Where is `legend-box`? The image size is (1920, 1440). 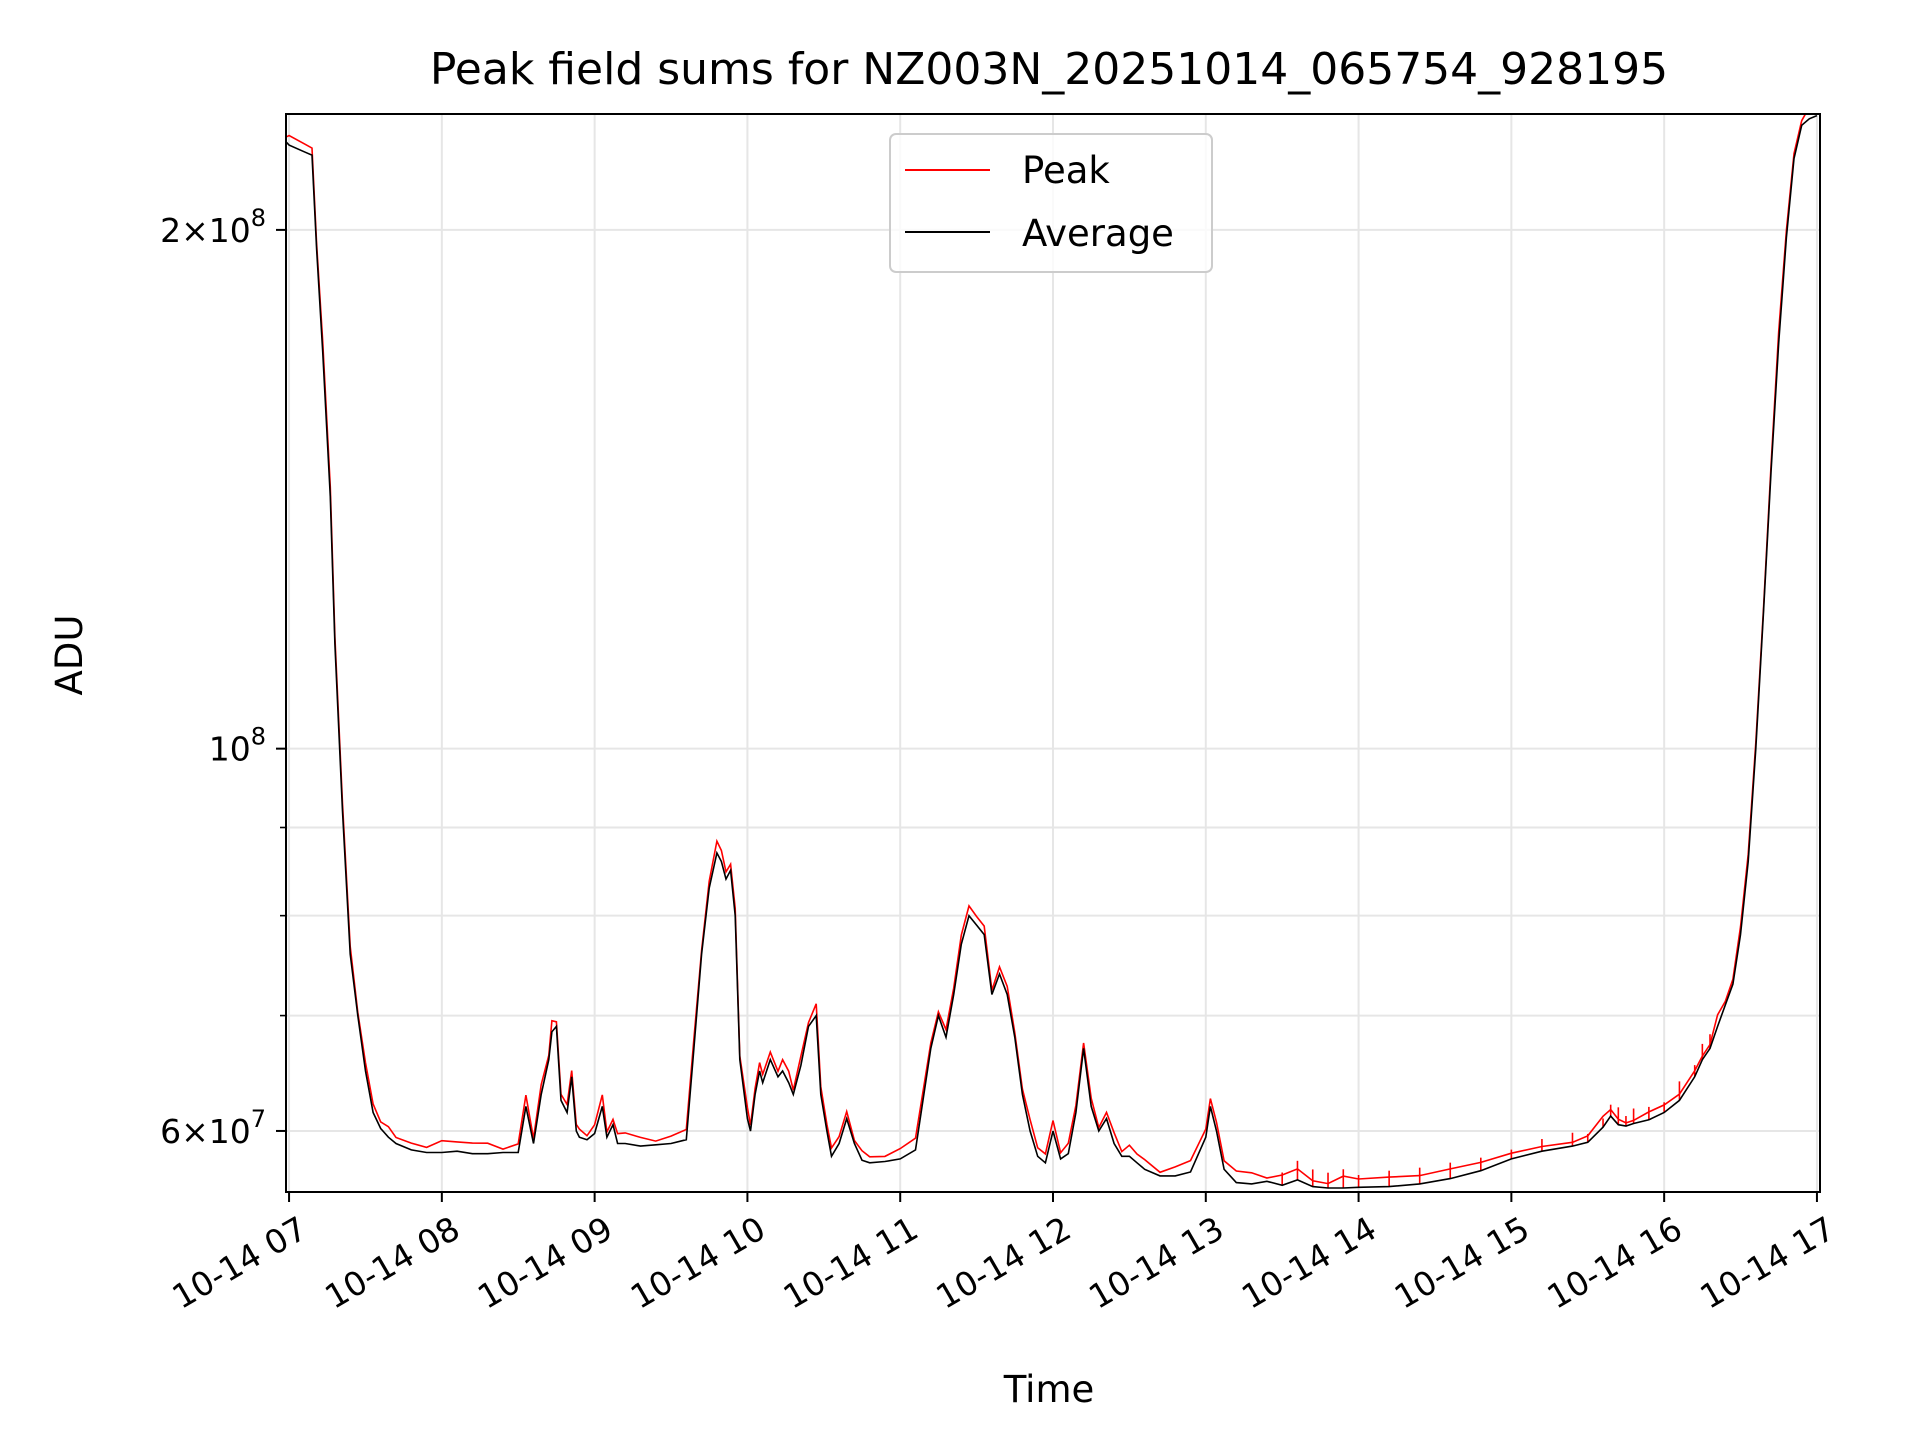
legend-box is located at coordinates (1051, 203).